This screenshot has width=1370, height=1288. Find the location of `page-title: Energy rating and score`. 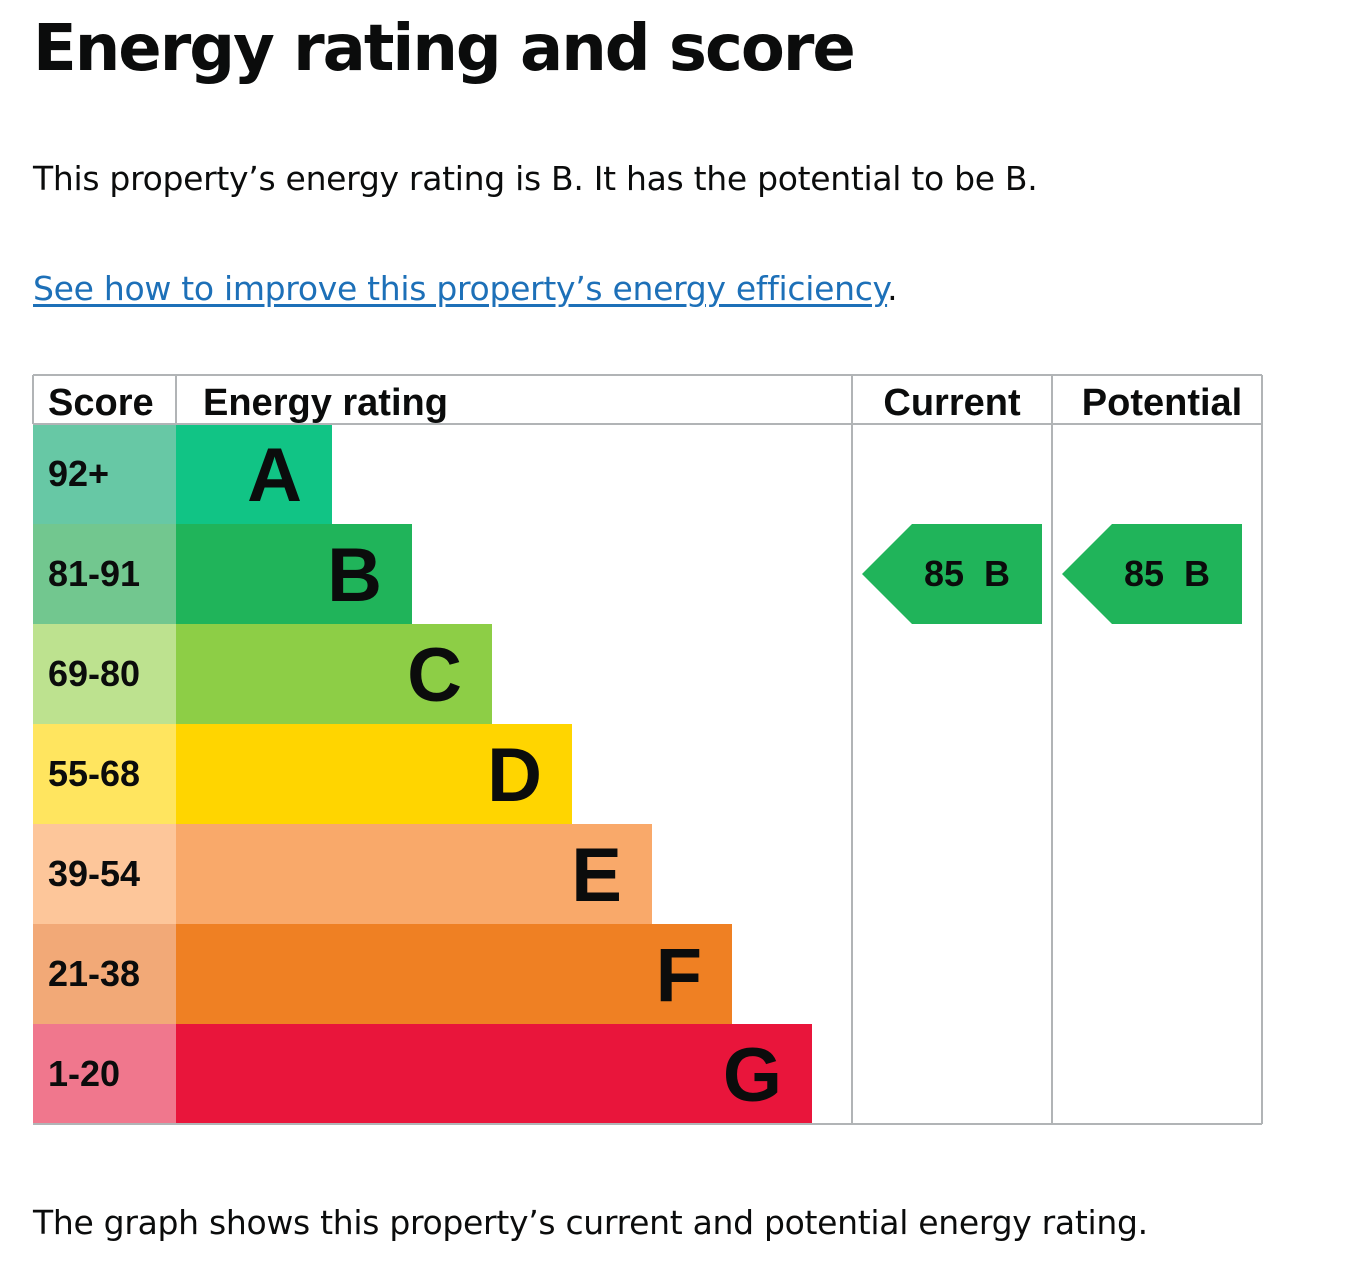

page-title: Energy rating and score is located at coordinates (444, 49).